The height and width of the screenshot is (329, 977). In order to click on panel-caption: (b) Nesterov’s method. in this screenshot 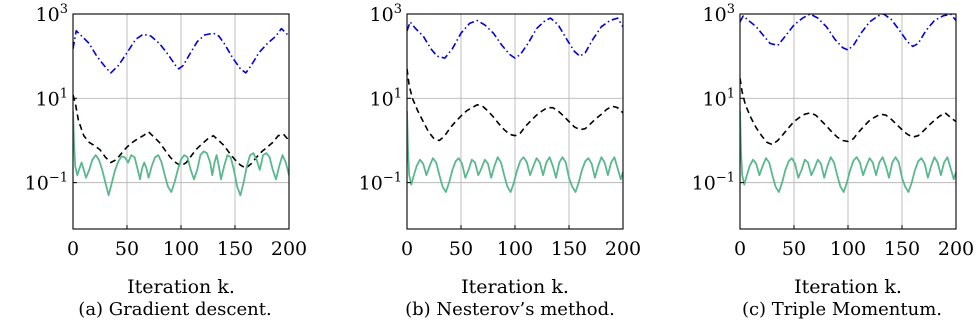, I will do `click(510, 309)`.